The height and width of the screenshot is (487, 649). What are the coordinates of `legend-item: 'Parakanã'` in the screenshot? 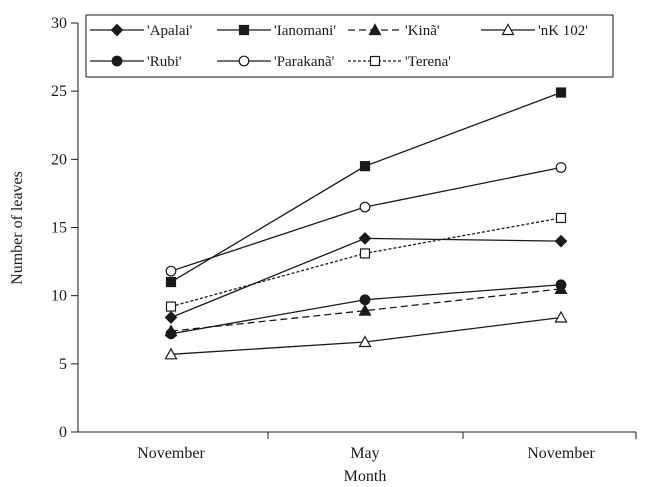 It's located at (276, 62).